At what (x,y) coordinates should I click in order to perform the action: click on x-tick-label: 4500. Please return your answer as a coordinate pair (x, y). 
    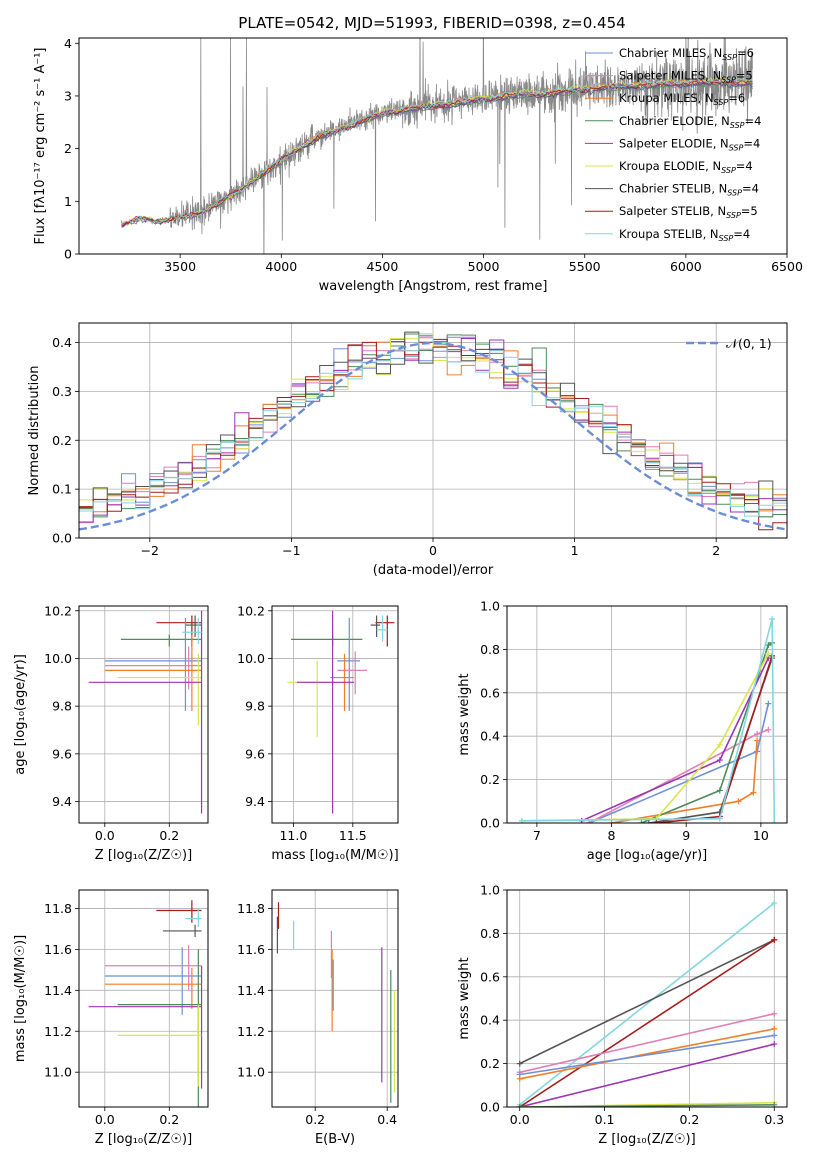
    Looking at the image, I should click on (383, 266).